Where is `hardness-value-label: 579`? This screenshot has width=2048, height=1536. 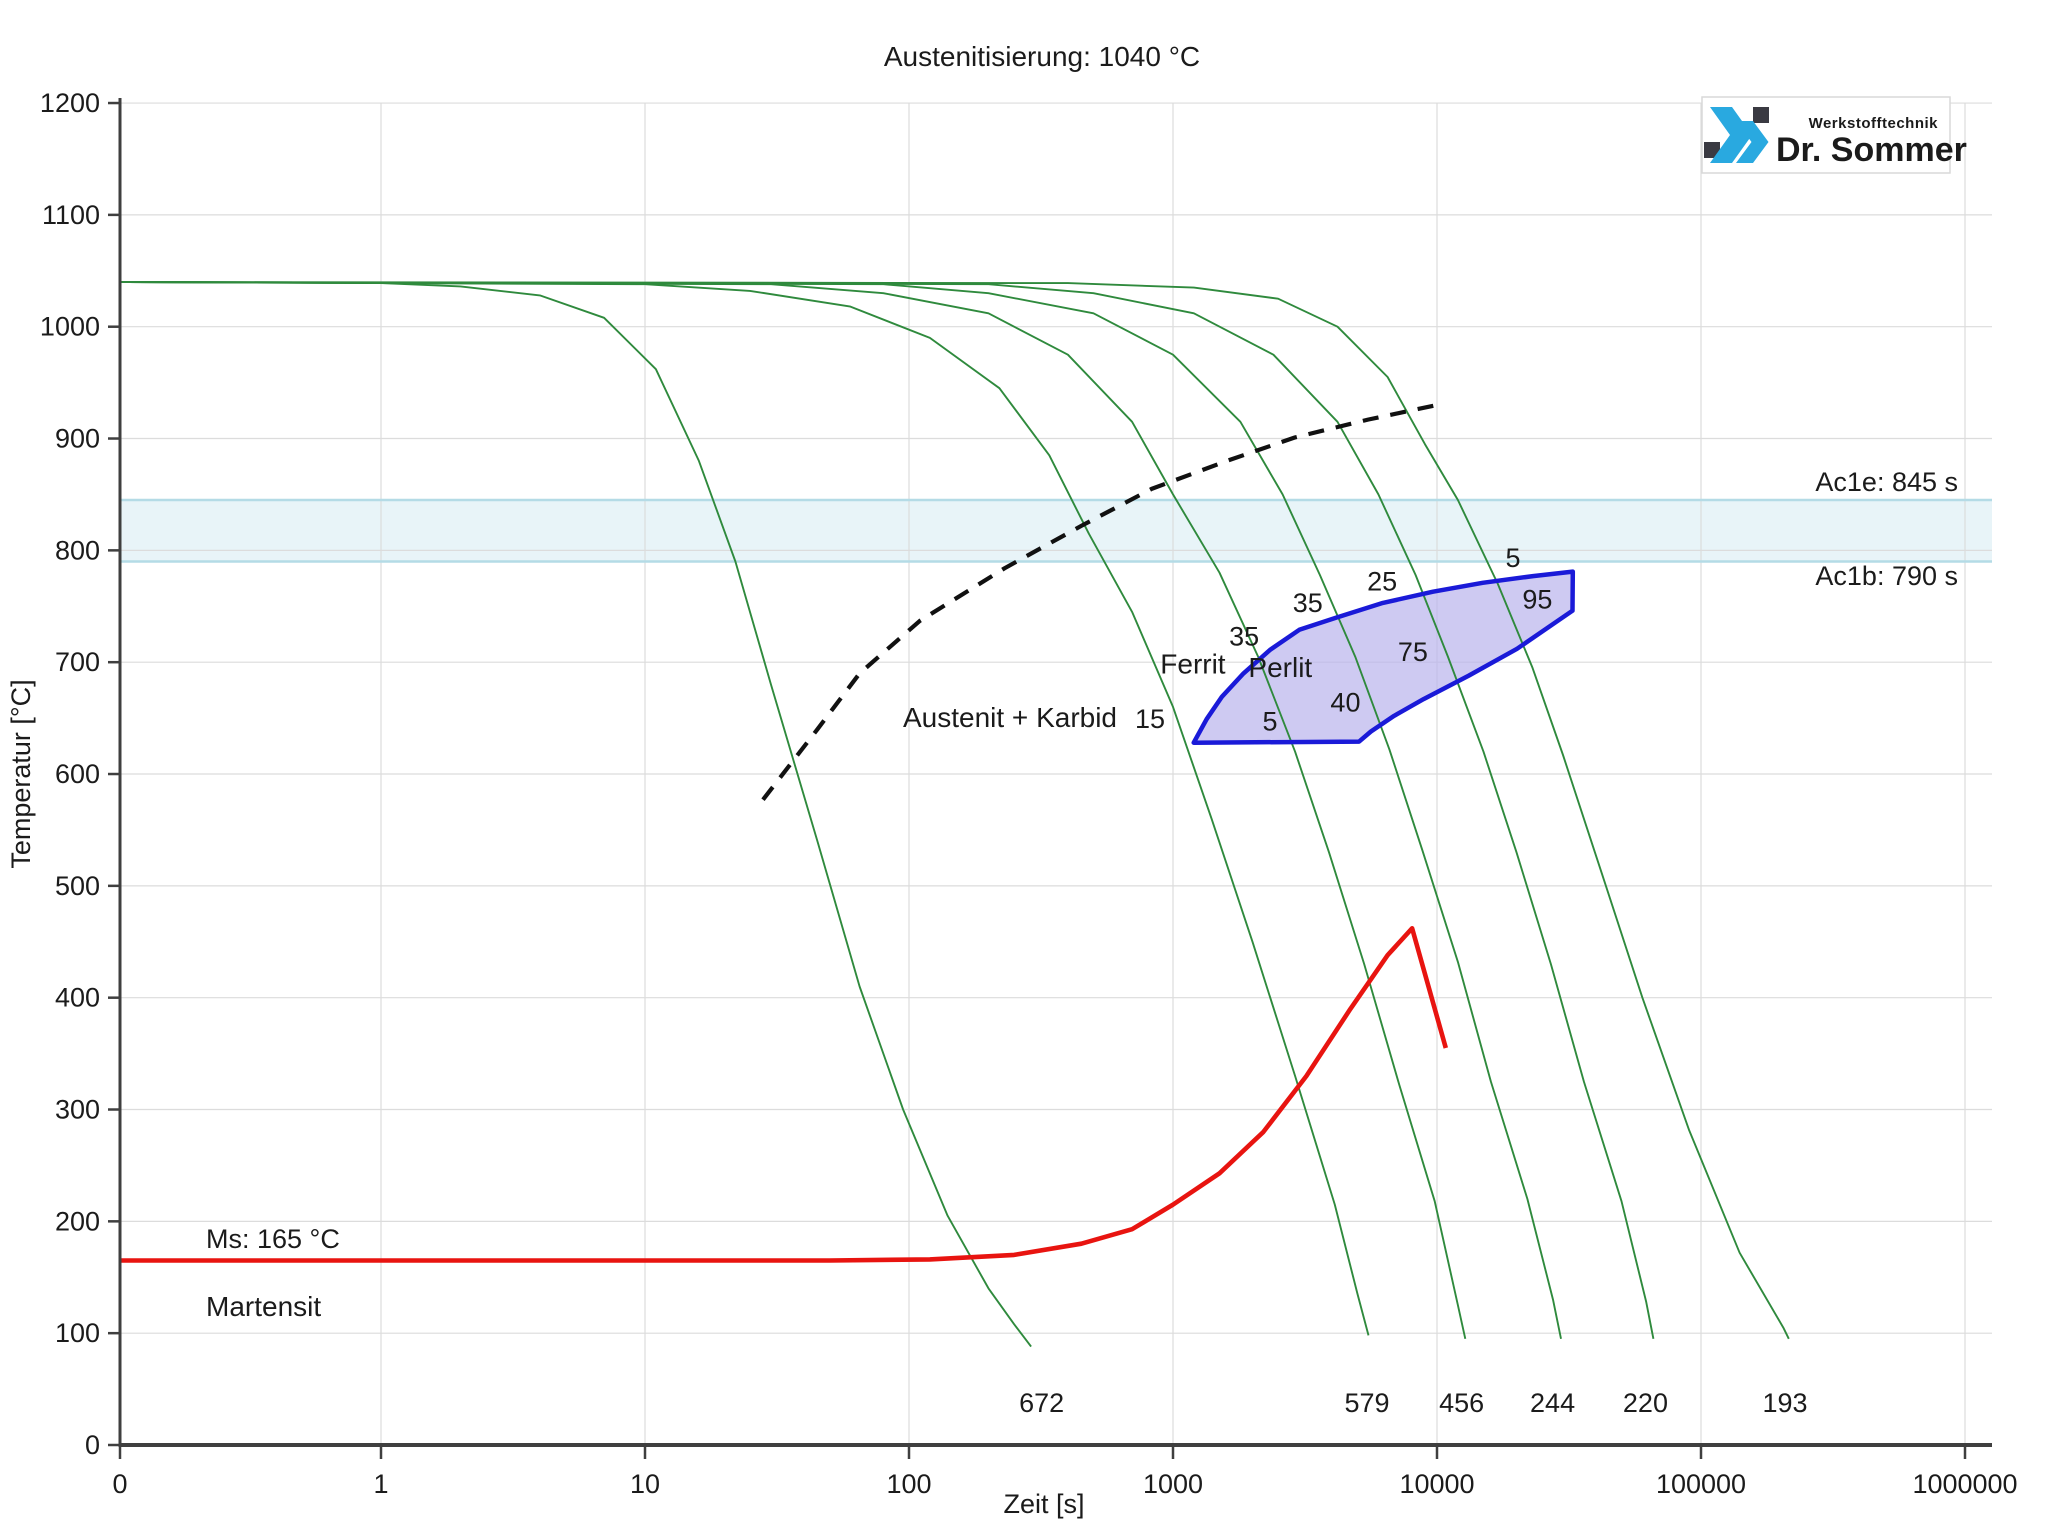
hardness-value-label: 579 is located at coordinates (1366, 1403).